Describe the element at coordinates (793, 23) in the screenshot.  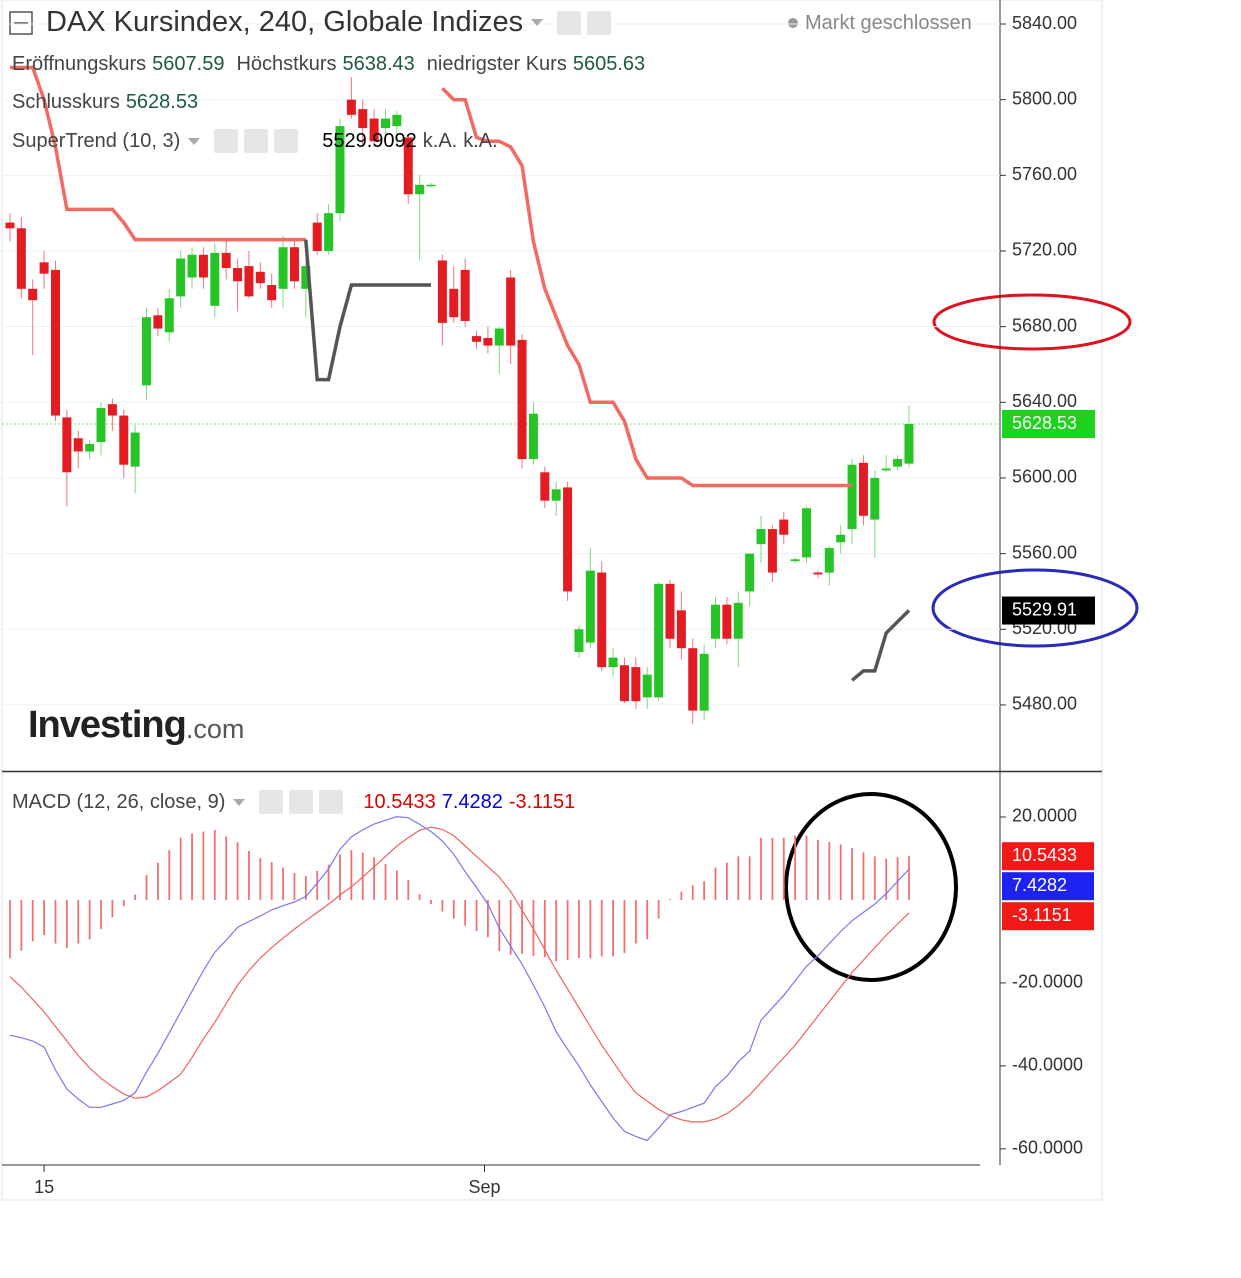
I see `status-dot` at that location.